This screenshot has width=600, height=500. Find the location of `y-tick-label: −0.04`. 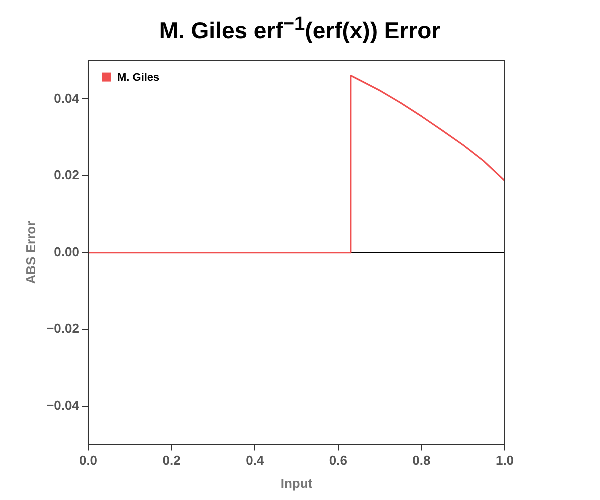

y-tick-label: −0.04 is located at coordinates (63, 405).